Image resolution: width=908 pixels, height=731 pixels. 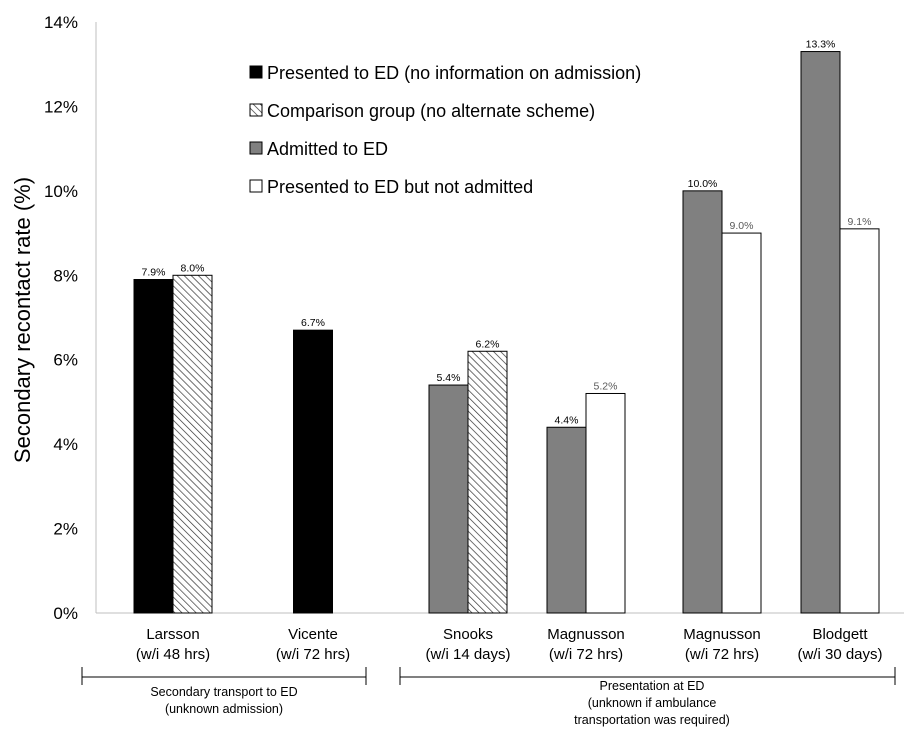 What do you see at coordinates (431, 111) in the screenshot?
I see `legend-label: Comparison group (no alternate scheme)` at bounding box center [431, 111].